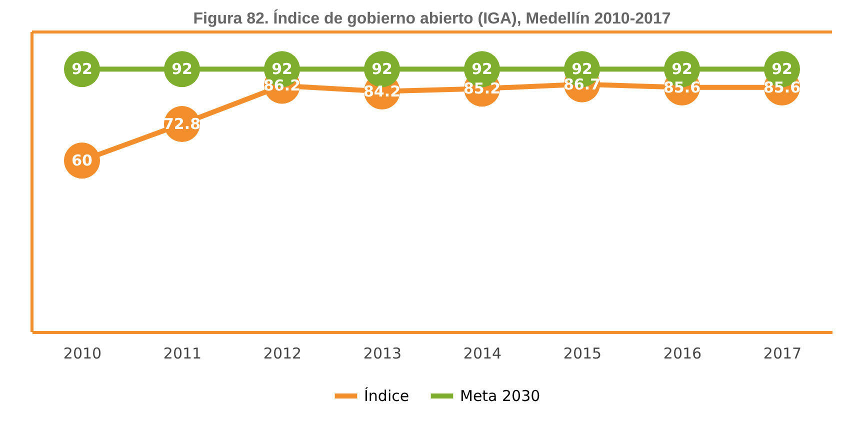 The image size is (857, 441). What do you see at coordinates (182, 124) in the screenshot?
I see `data-label: 72.8` at bounding box center [182, 124].